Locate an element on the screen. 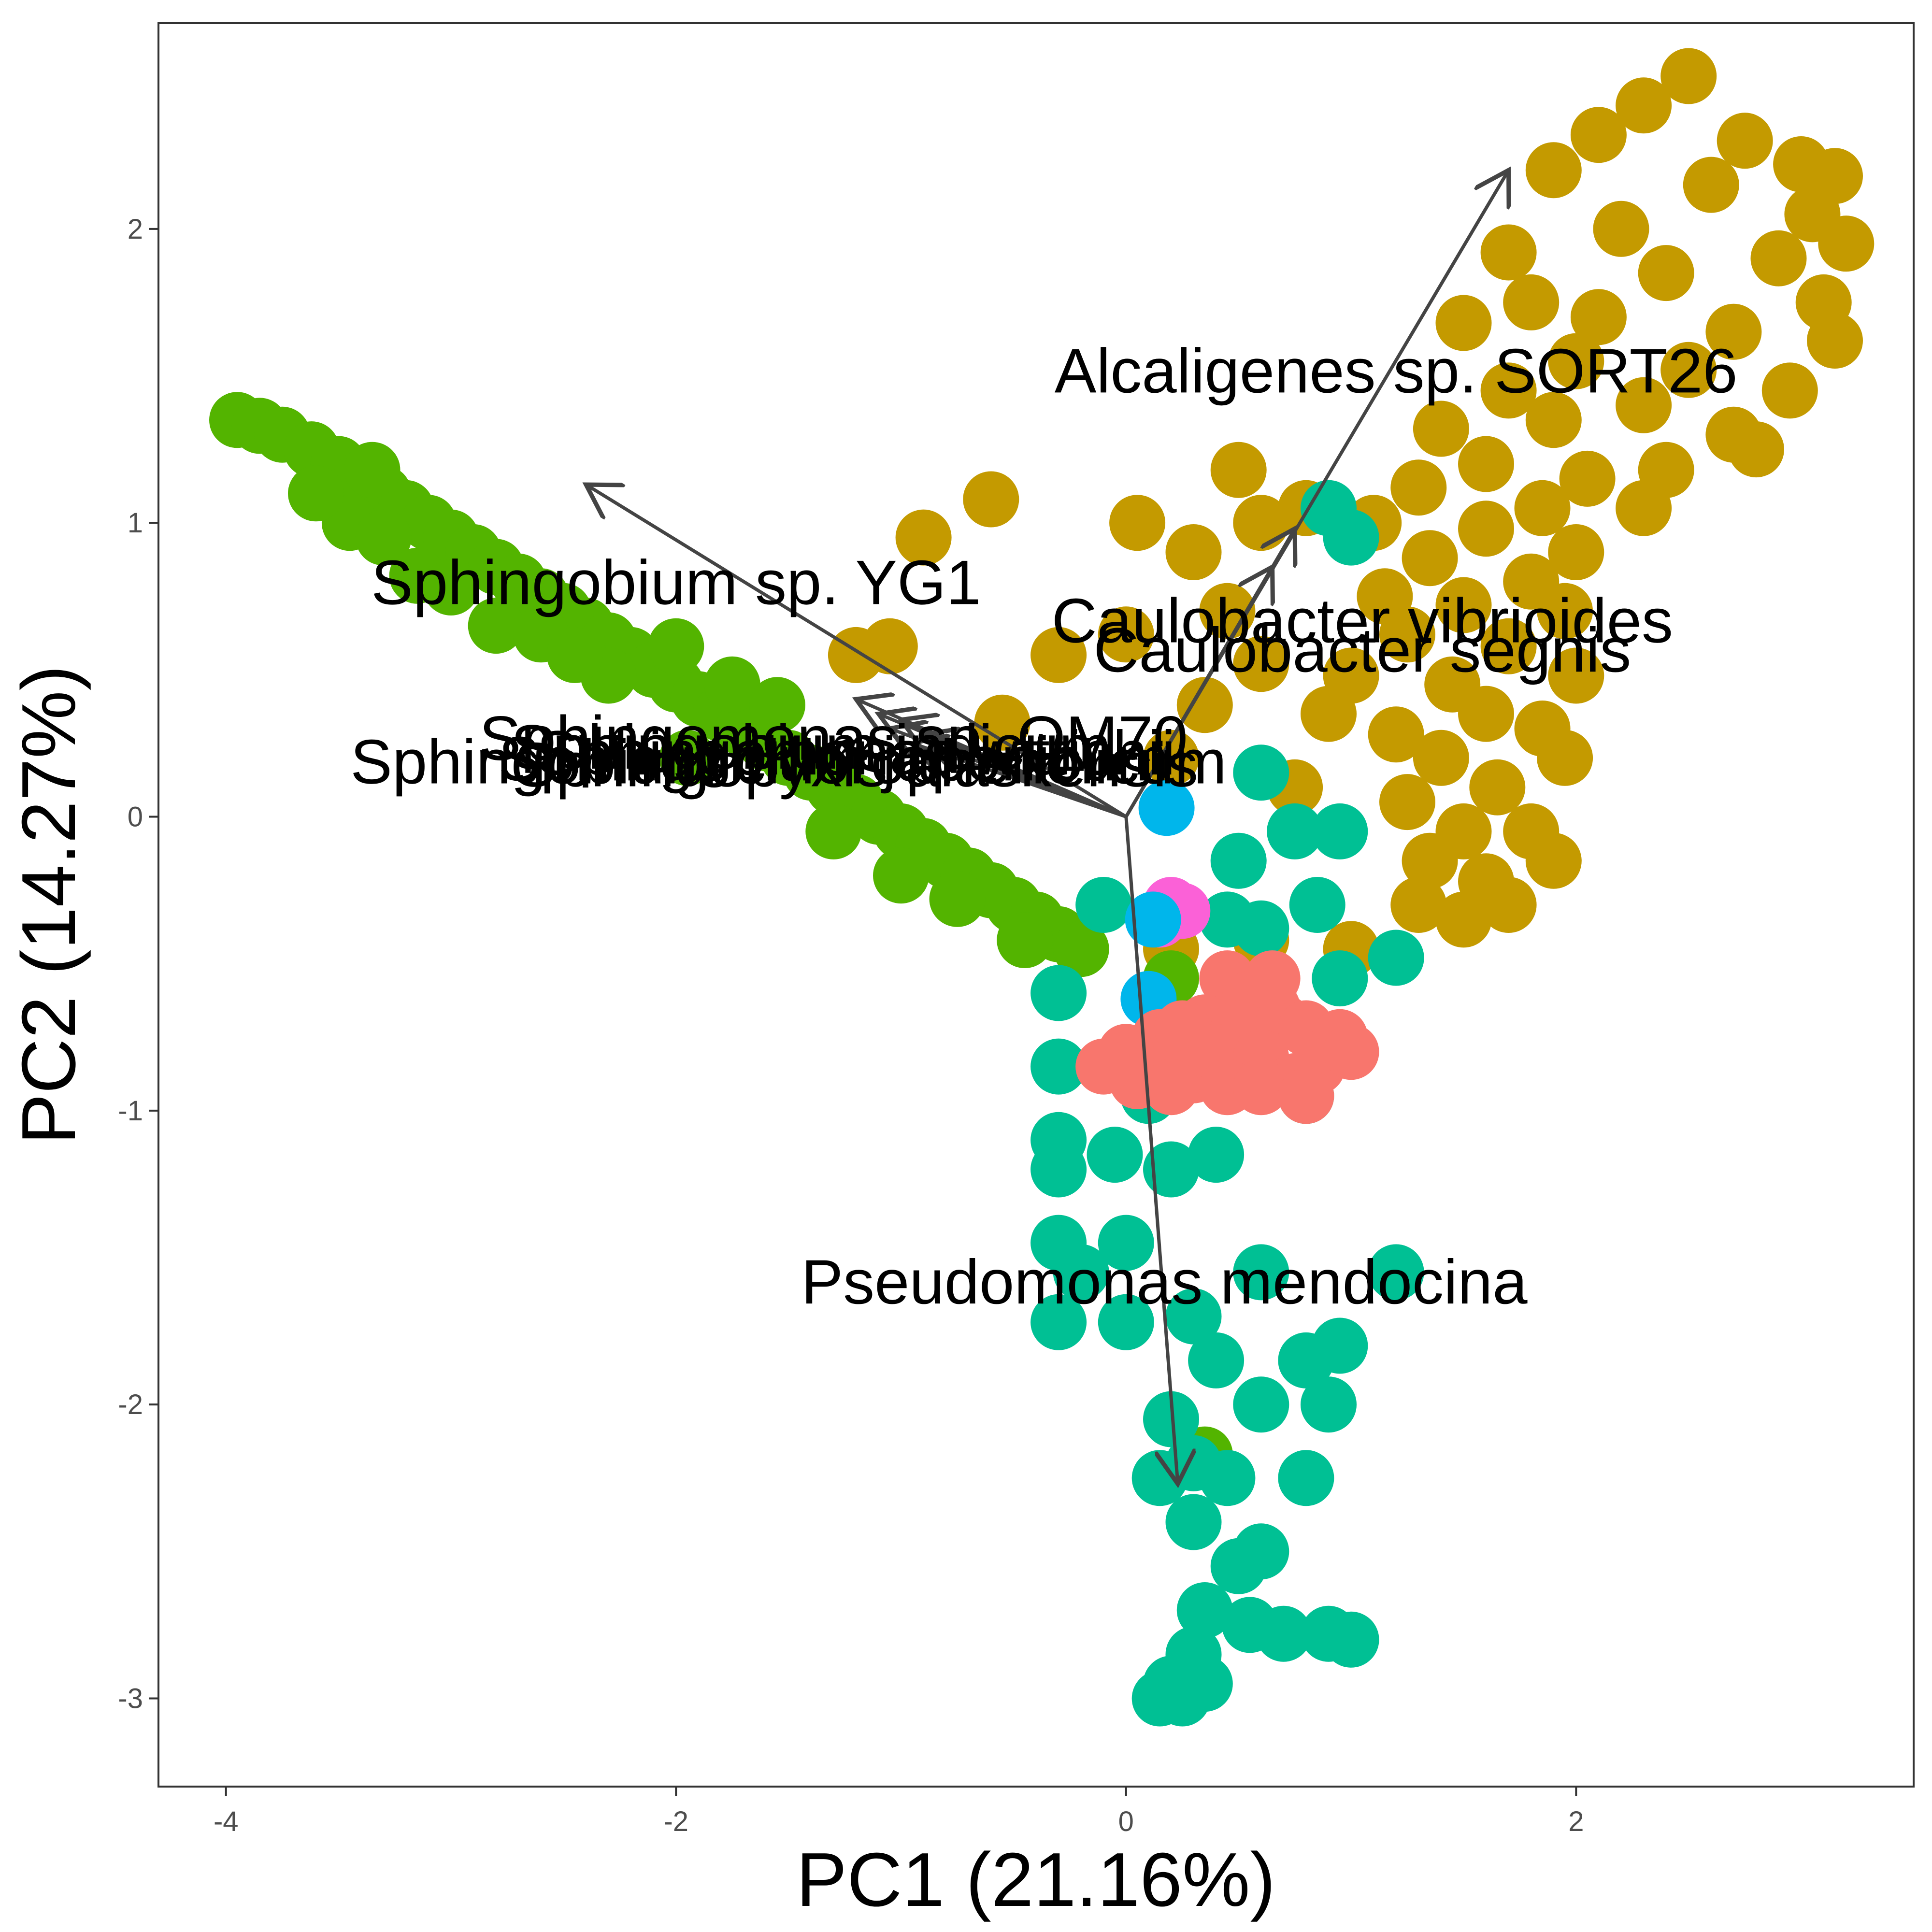  y-tick-label: -1 is located at coordinates (131, 1111).